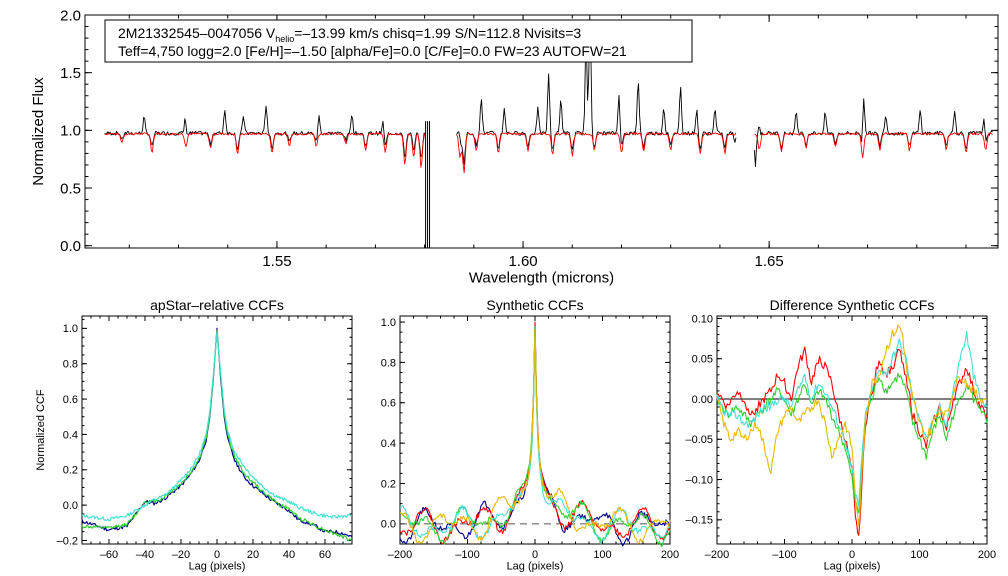 The height and width of the screenshot is (576, 1008). I want to click on synthetic-ccf-xtick-label: –100, so click(467, 555).